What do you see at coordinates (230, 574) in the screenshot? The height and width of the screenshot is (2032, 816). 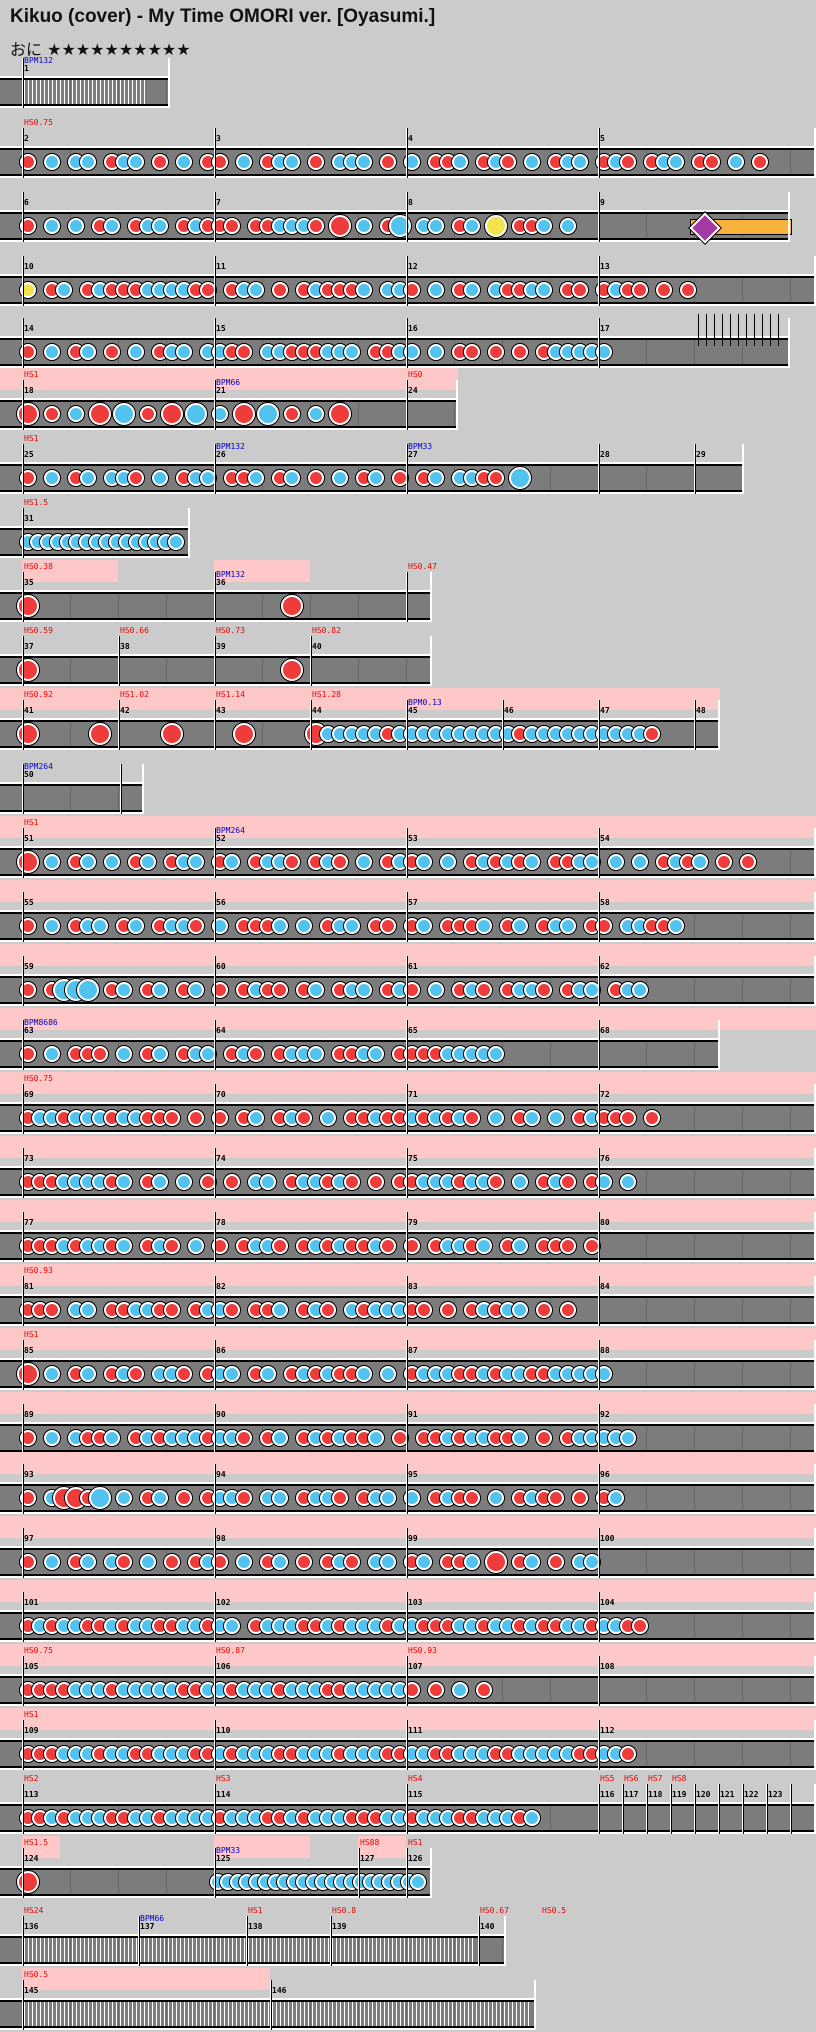 I see `bpm-change-label: BPM132` at bounding box center [230, 574].